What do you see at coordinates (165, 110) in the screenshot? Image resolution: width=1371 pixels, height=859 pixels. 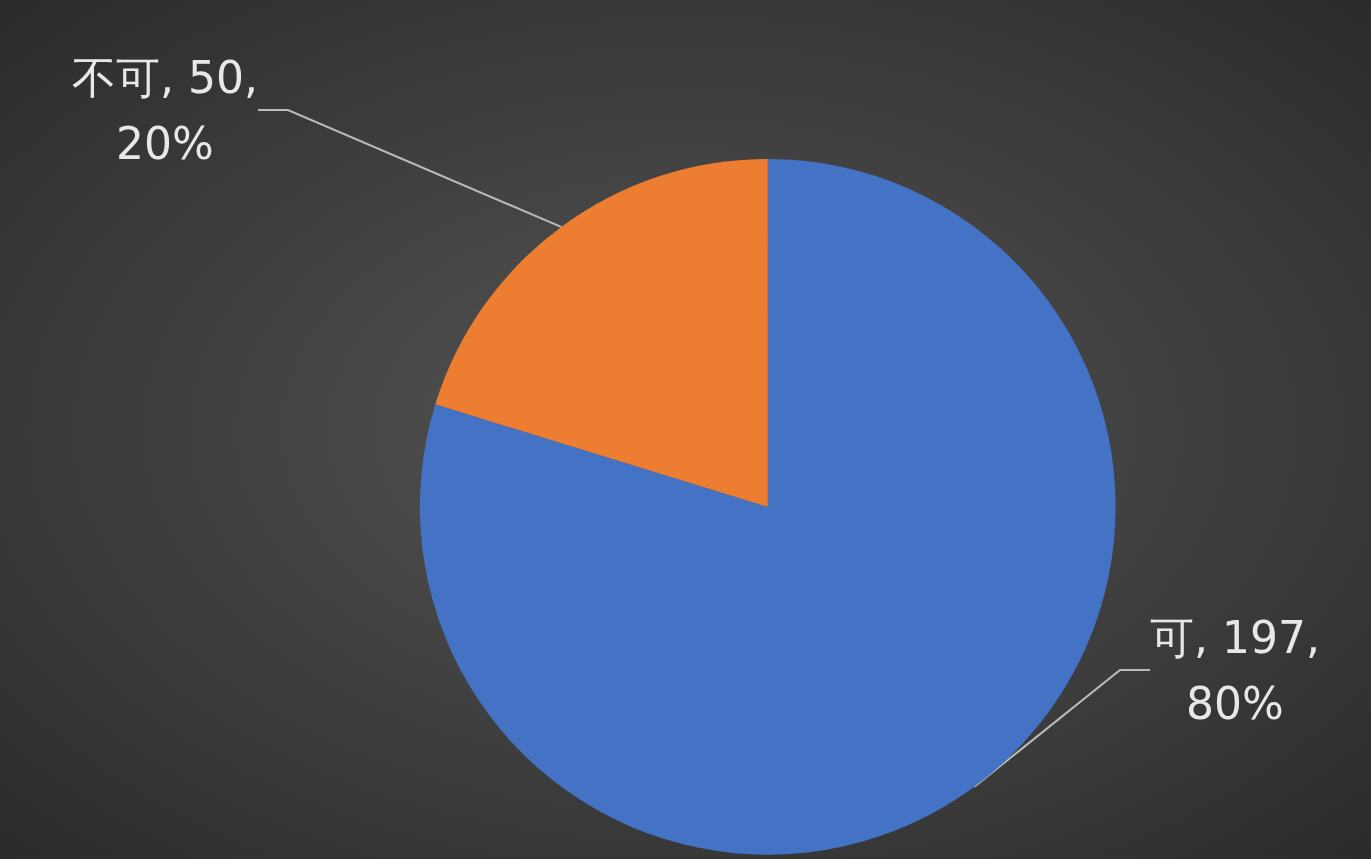 I see `slice-label: 不可, 50, 20%` at bounding box center [165, 110].